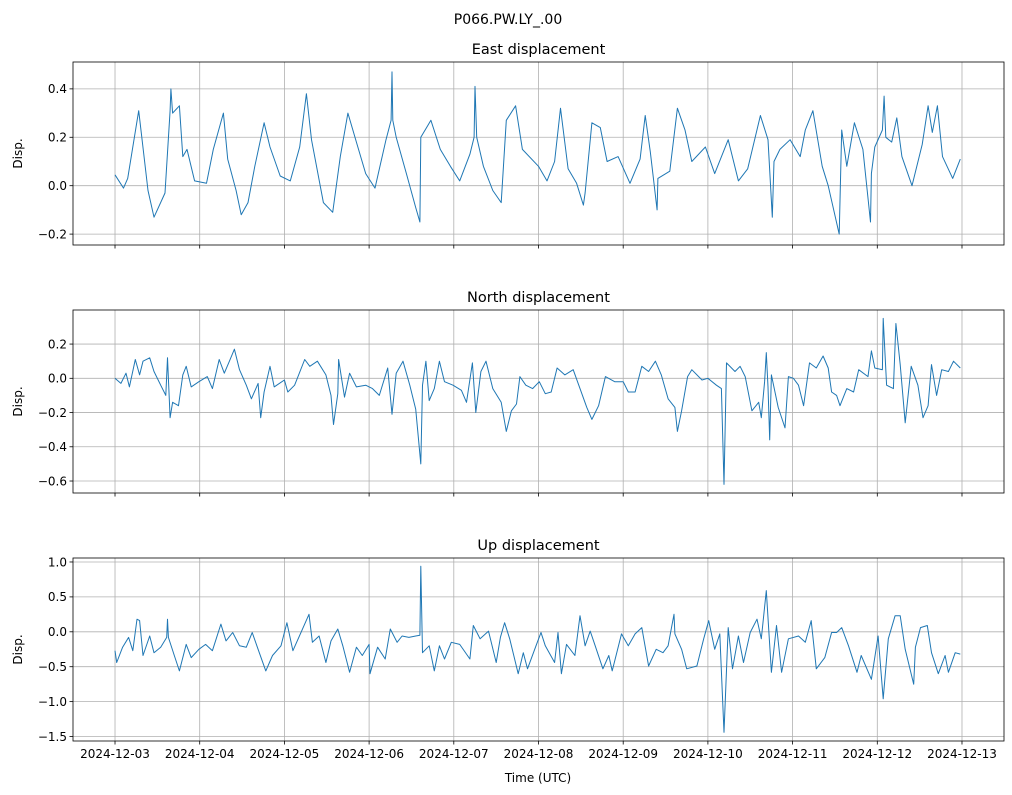 This screenshot has width=1012, height=795. Describe the element at coordinates (508, 20) in the screenshot. I see `figure-title: P066.PW.LY_.00` at that location.